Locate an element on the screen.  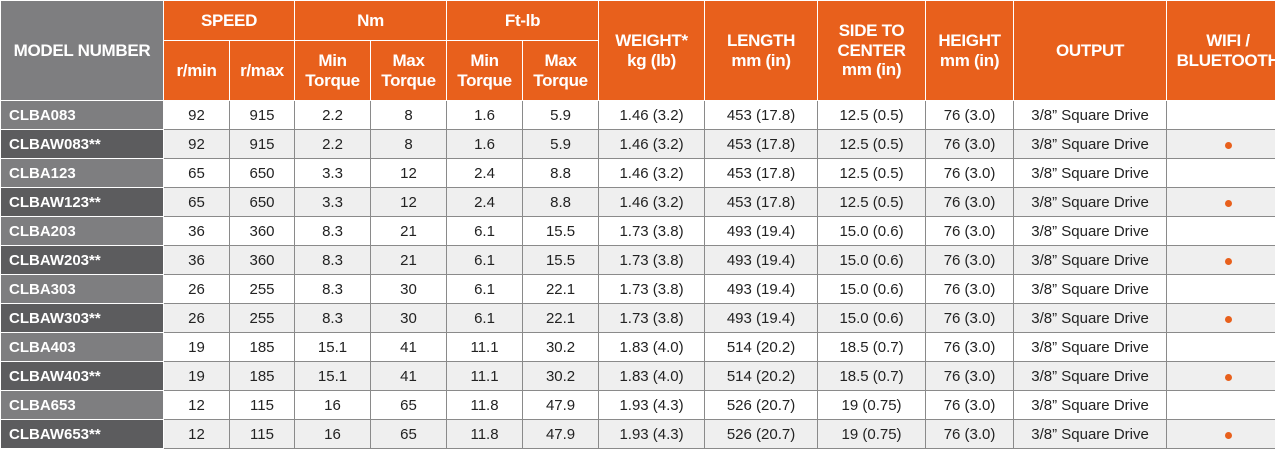
header-weight: WEIGHT* kg (lb) is located at coordinates (652, 51).